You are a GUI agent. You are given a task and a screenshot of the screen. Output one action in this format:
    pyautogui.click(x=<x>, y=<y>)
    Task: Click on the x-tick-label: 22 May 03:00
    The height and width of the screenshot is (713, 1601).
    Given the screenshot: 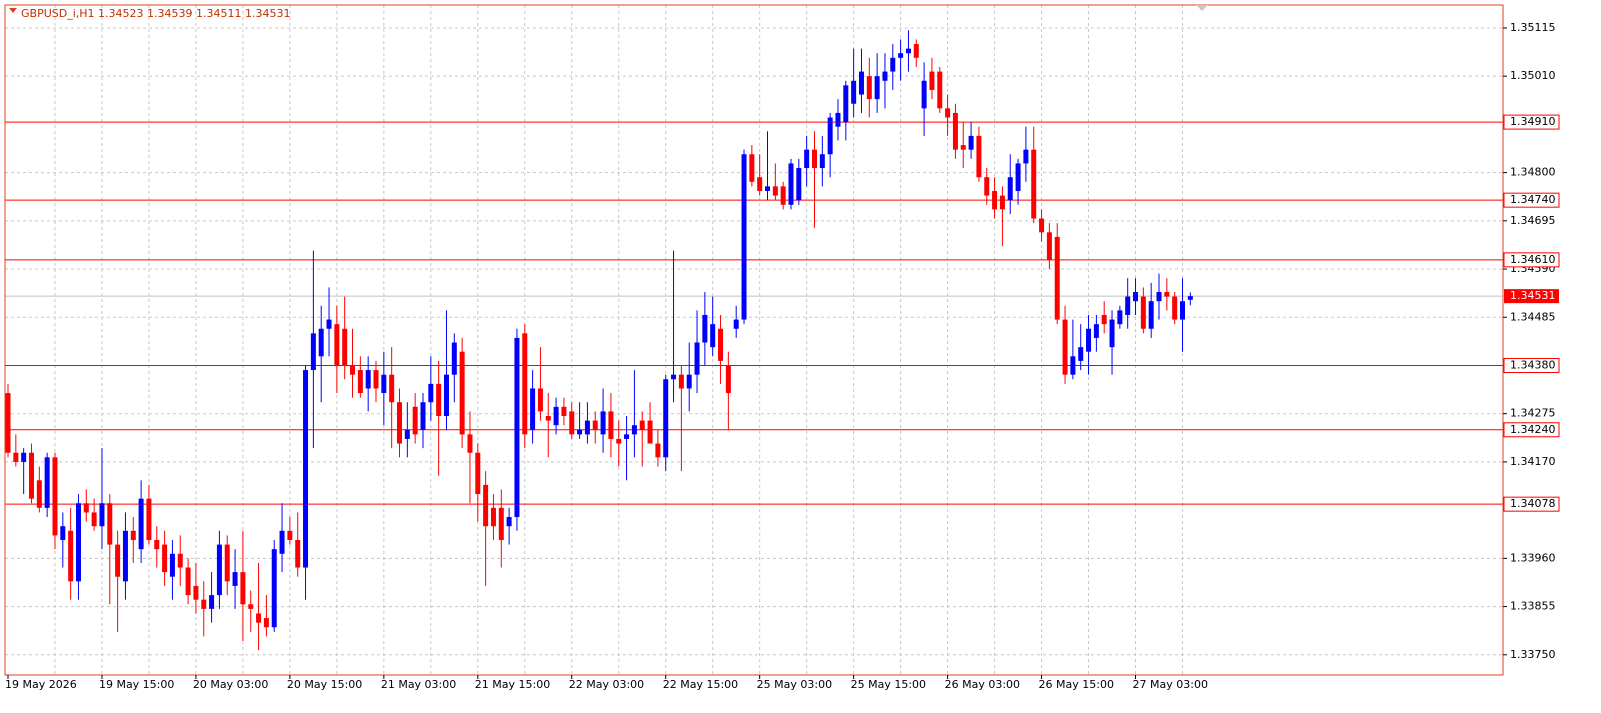 What is the action you would take?
    pyautogui.click(x=606, y=684)
    